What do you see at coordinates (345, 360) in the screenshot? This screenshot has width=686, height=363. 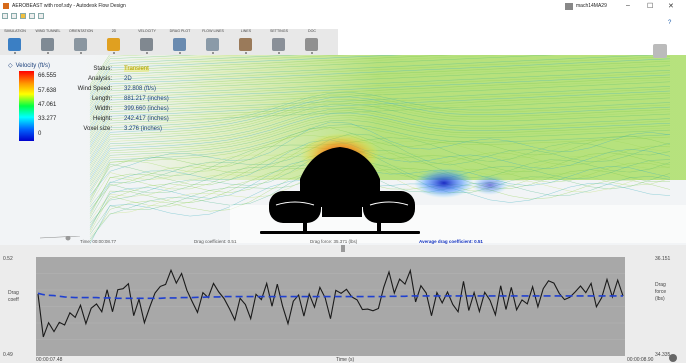 I see `x-axis-label: Time (s)` at bounding box center [345, 360].